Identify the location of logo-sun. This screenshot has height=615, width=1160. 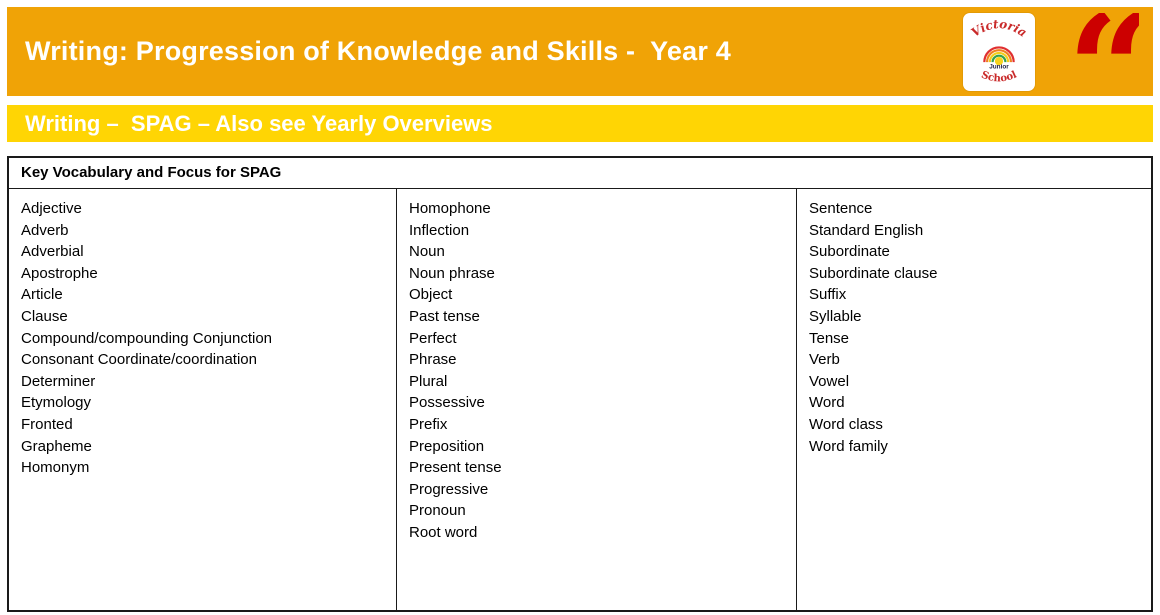
(999, 60).